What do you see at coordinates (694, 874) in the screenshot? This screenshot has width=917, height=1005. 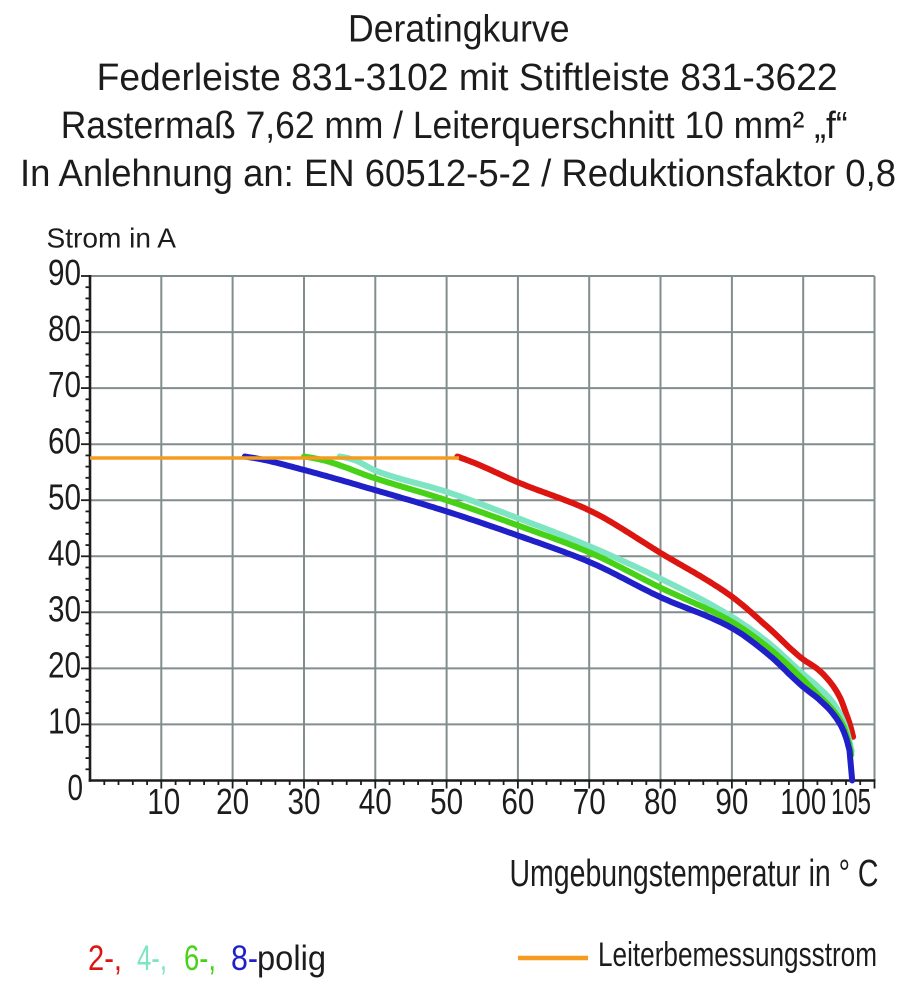 I see `svg-text: Umgebungstemperatur in ° C` at bounding box center [694, 874].